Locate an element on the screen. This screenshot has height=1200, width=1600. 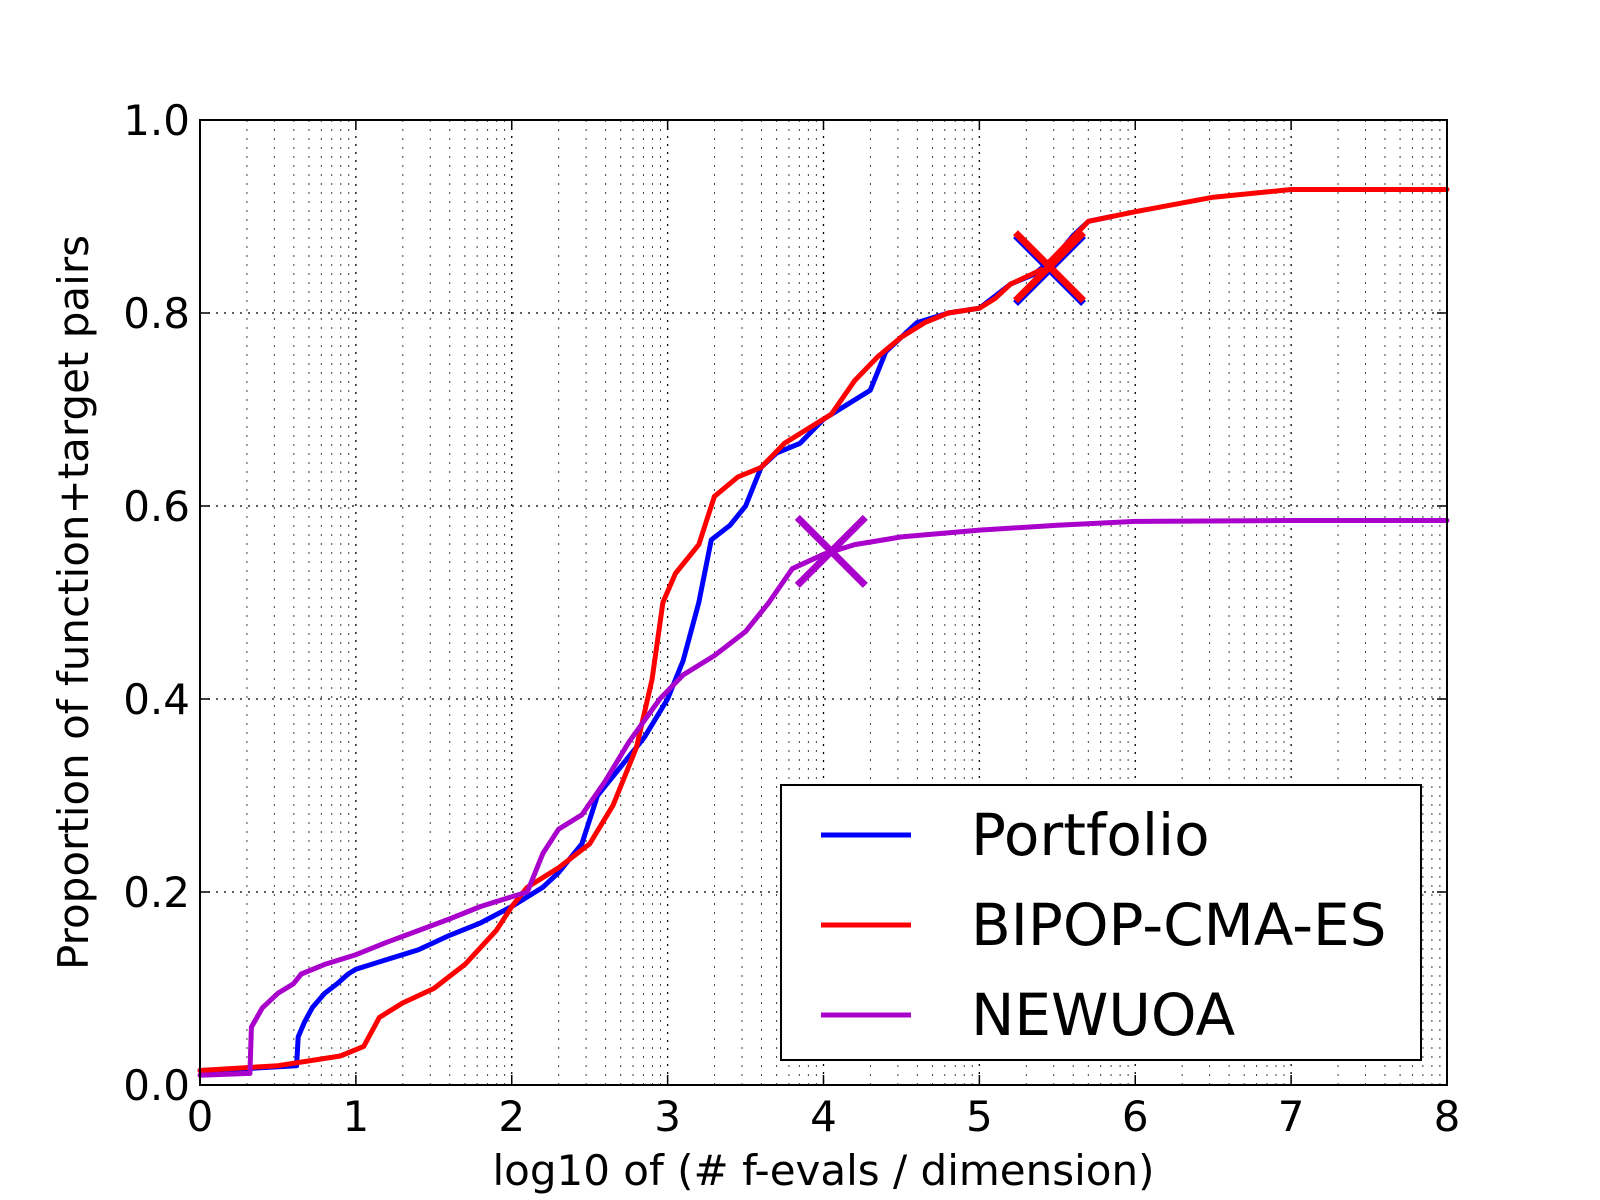
y-axis-label: Proportion of function+target pairs is located at coordinates (73, 602).